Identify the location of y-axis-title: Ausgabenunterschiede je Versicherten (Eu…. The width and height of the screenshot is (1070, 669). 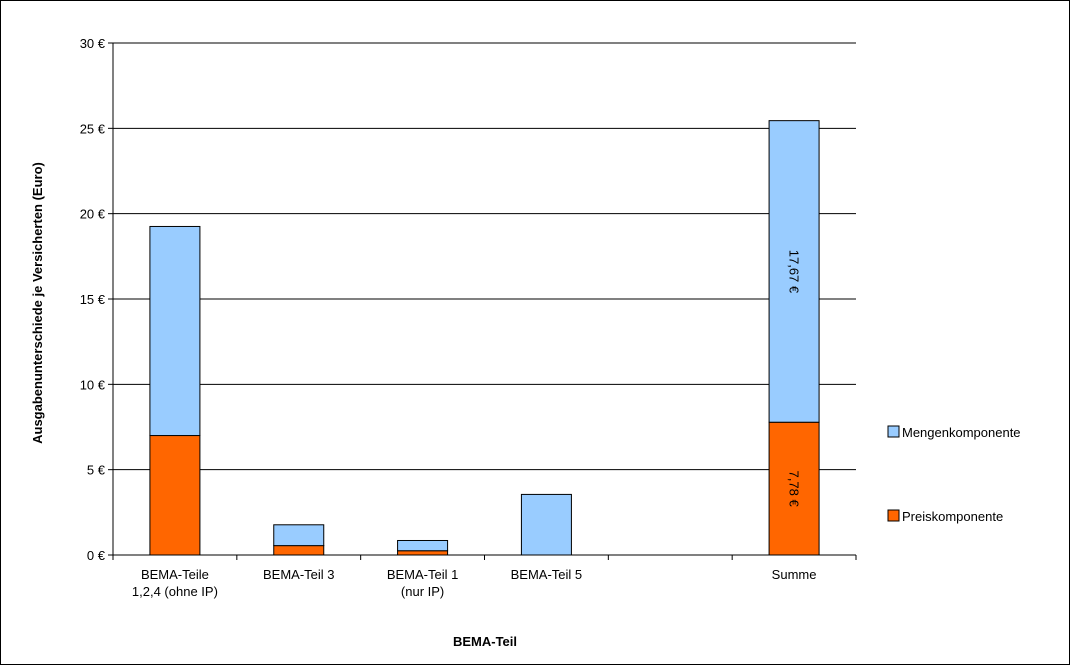
(37, 303).